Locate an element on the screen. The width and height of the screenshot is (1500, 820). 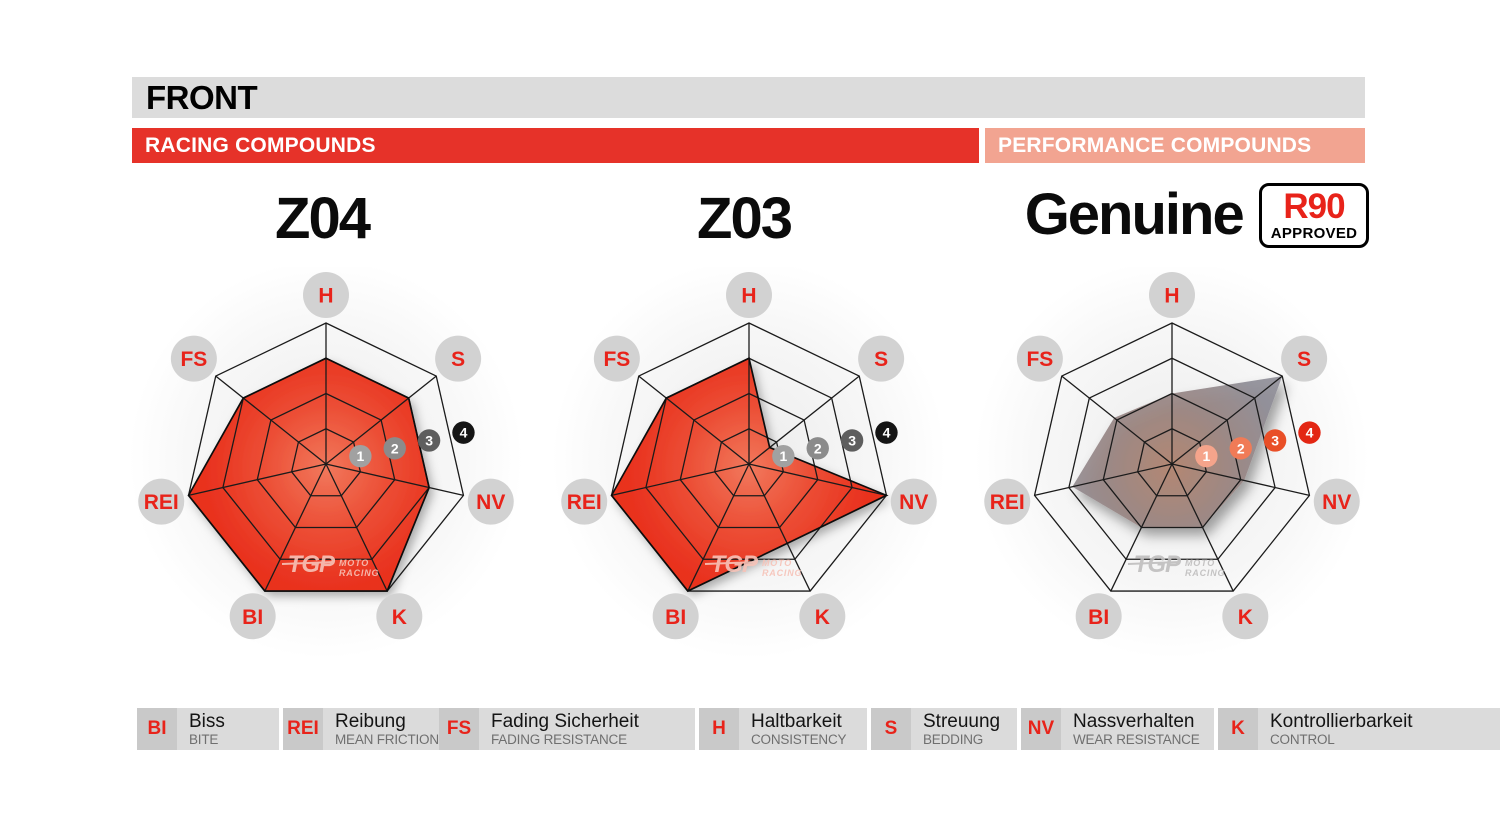
value-polygon-z04 is located at coordinates (309, 475).